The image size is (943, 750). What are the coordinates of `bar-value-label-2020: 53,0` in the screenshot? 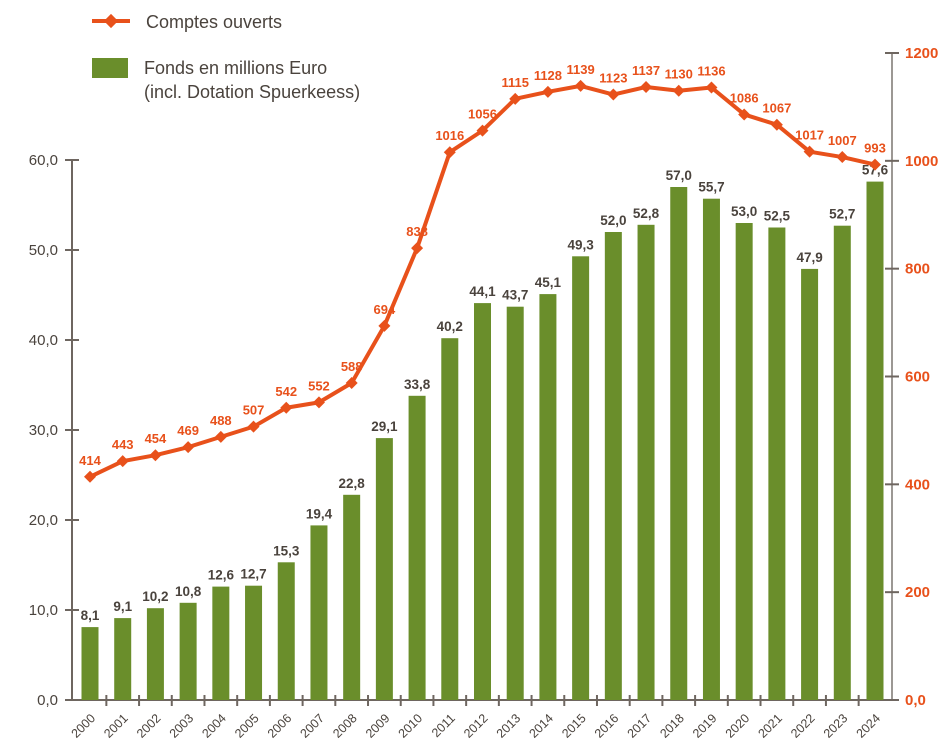 It's located at (744, 211).